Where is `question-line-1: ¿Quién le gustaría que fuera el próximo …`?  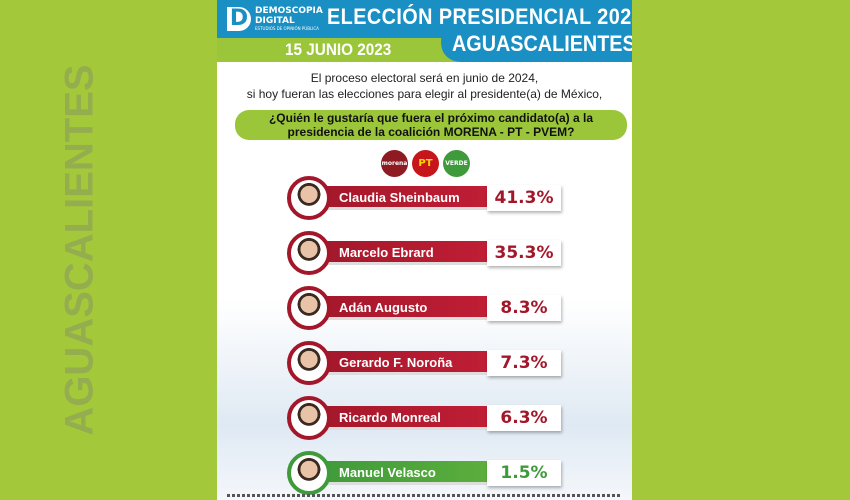 question-line-1: ¿Quién le gustaría que fuera el próximo … is located at coordinates (431, 118).